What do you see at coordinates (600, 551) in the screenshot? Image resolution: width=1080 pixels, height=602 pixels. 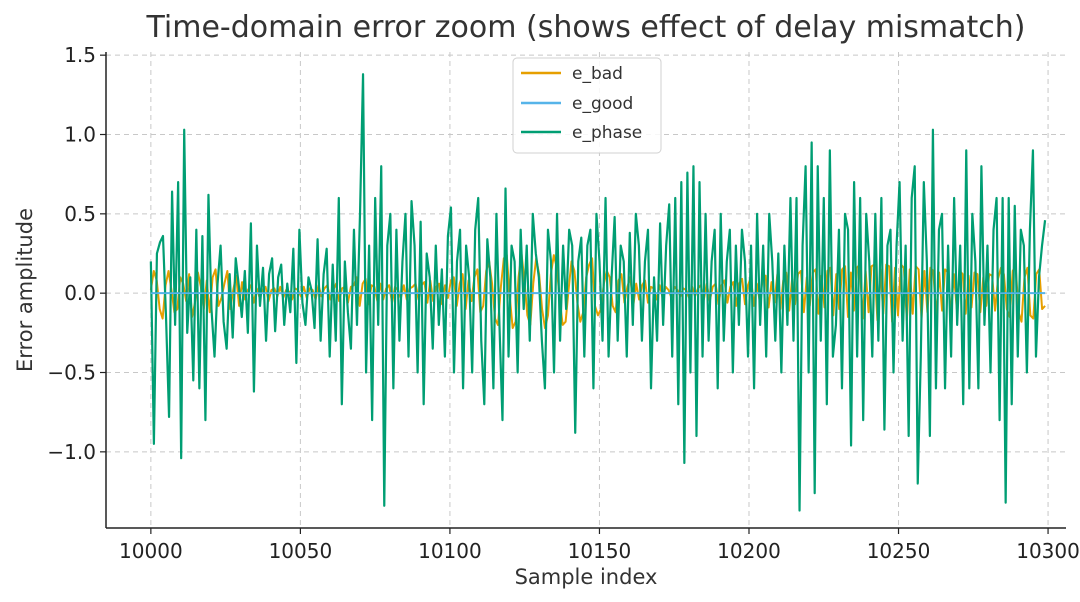 I see `x-tick-label: 10150` at bounding box center [600, 551].